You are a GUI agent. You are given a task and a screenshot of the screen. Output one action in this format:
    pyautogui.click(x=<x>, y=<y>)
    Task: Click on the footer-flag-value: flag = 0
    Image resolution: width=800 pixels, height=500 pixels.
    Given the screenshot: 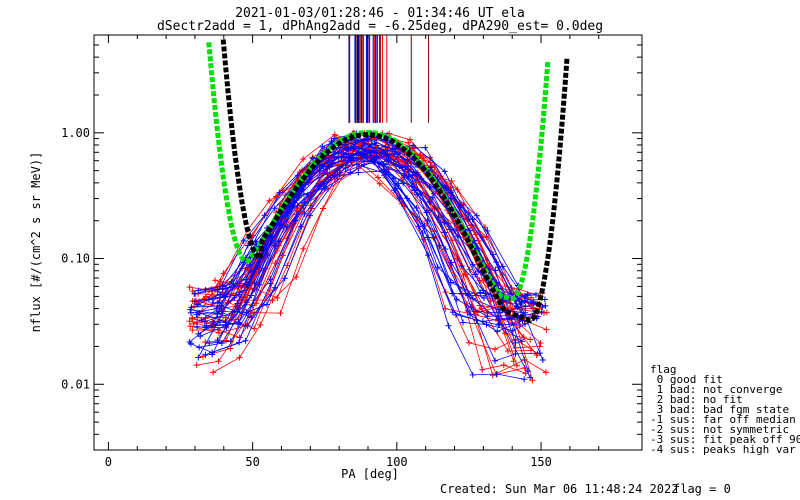 What is the action you would take?
    pyautogui.click(x=702, y=489)
    